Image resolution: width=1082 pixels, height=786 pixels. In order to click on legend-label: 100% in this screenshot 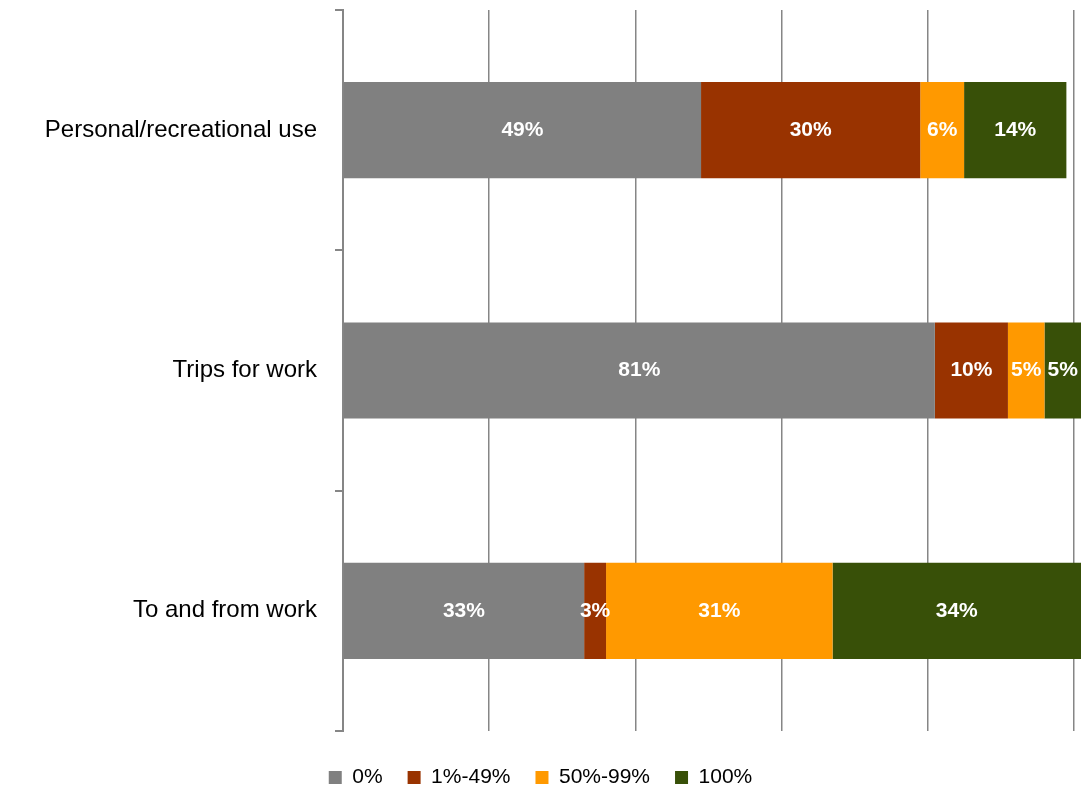, I will do `click(725, 775)`.